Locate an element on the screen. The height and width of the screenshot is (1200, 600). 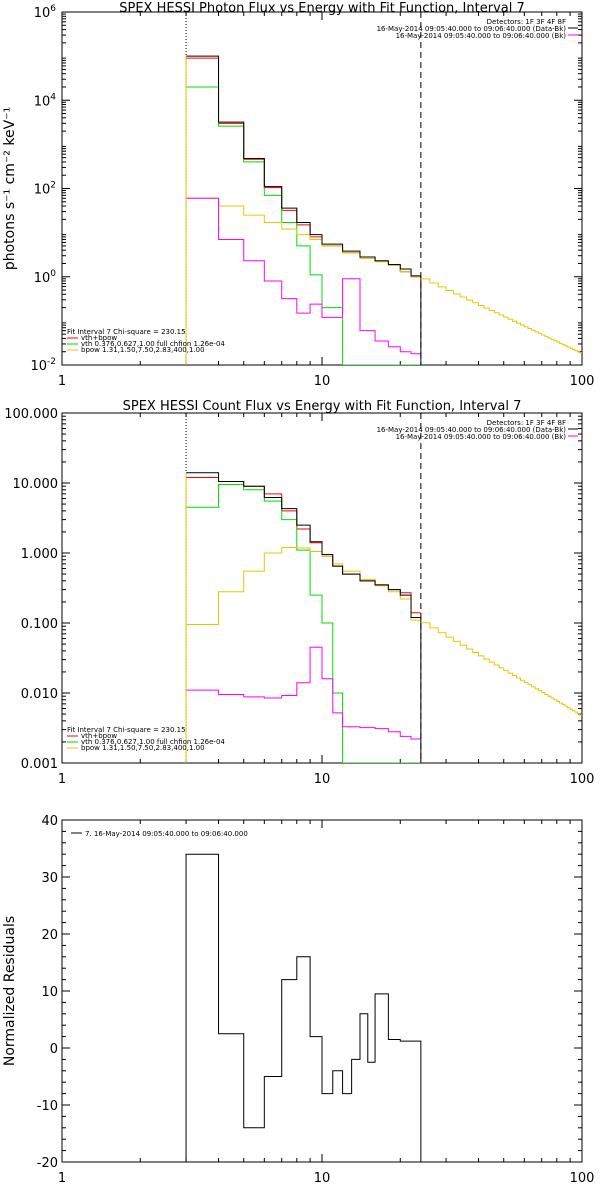
y-tick-label: 0 is located at coordinates (54, 1049).